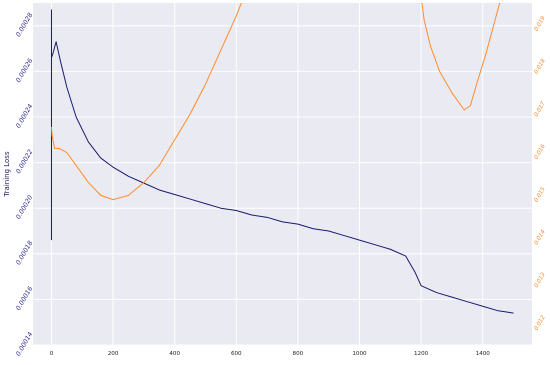 The height and width of the screenshot is (365, 550). I want to click on y-left-tick-label: 0.00014, so click(24, 344).